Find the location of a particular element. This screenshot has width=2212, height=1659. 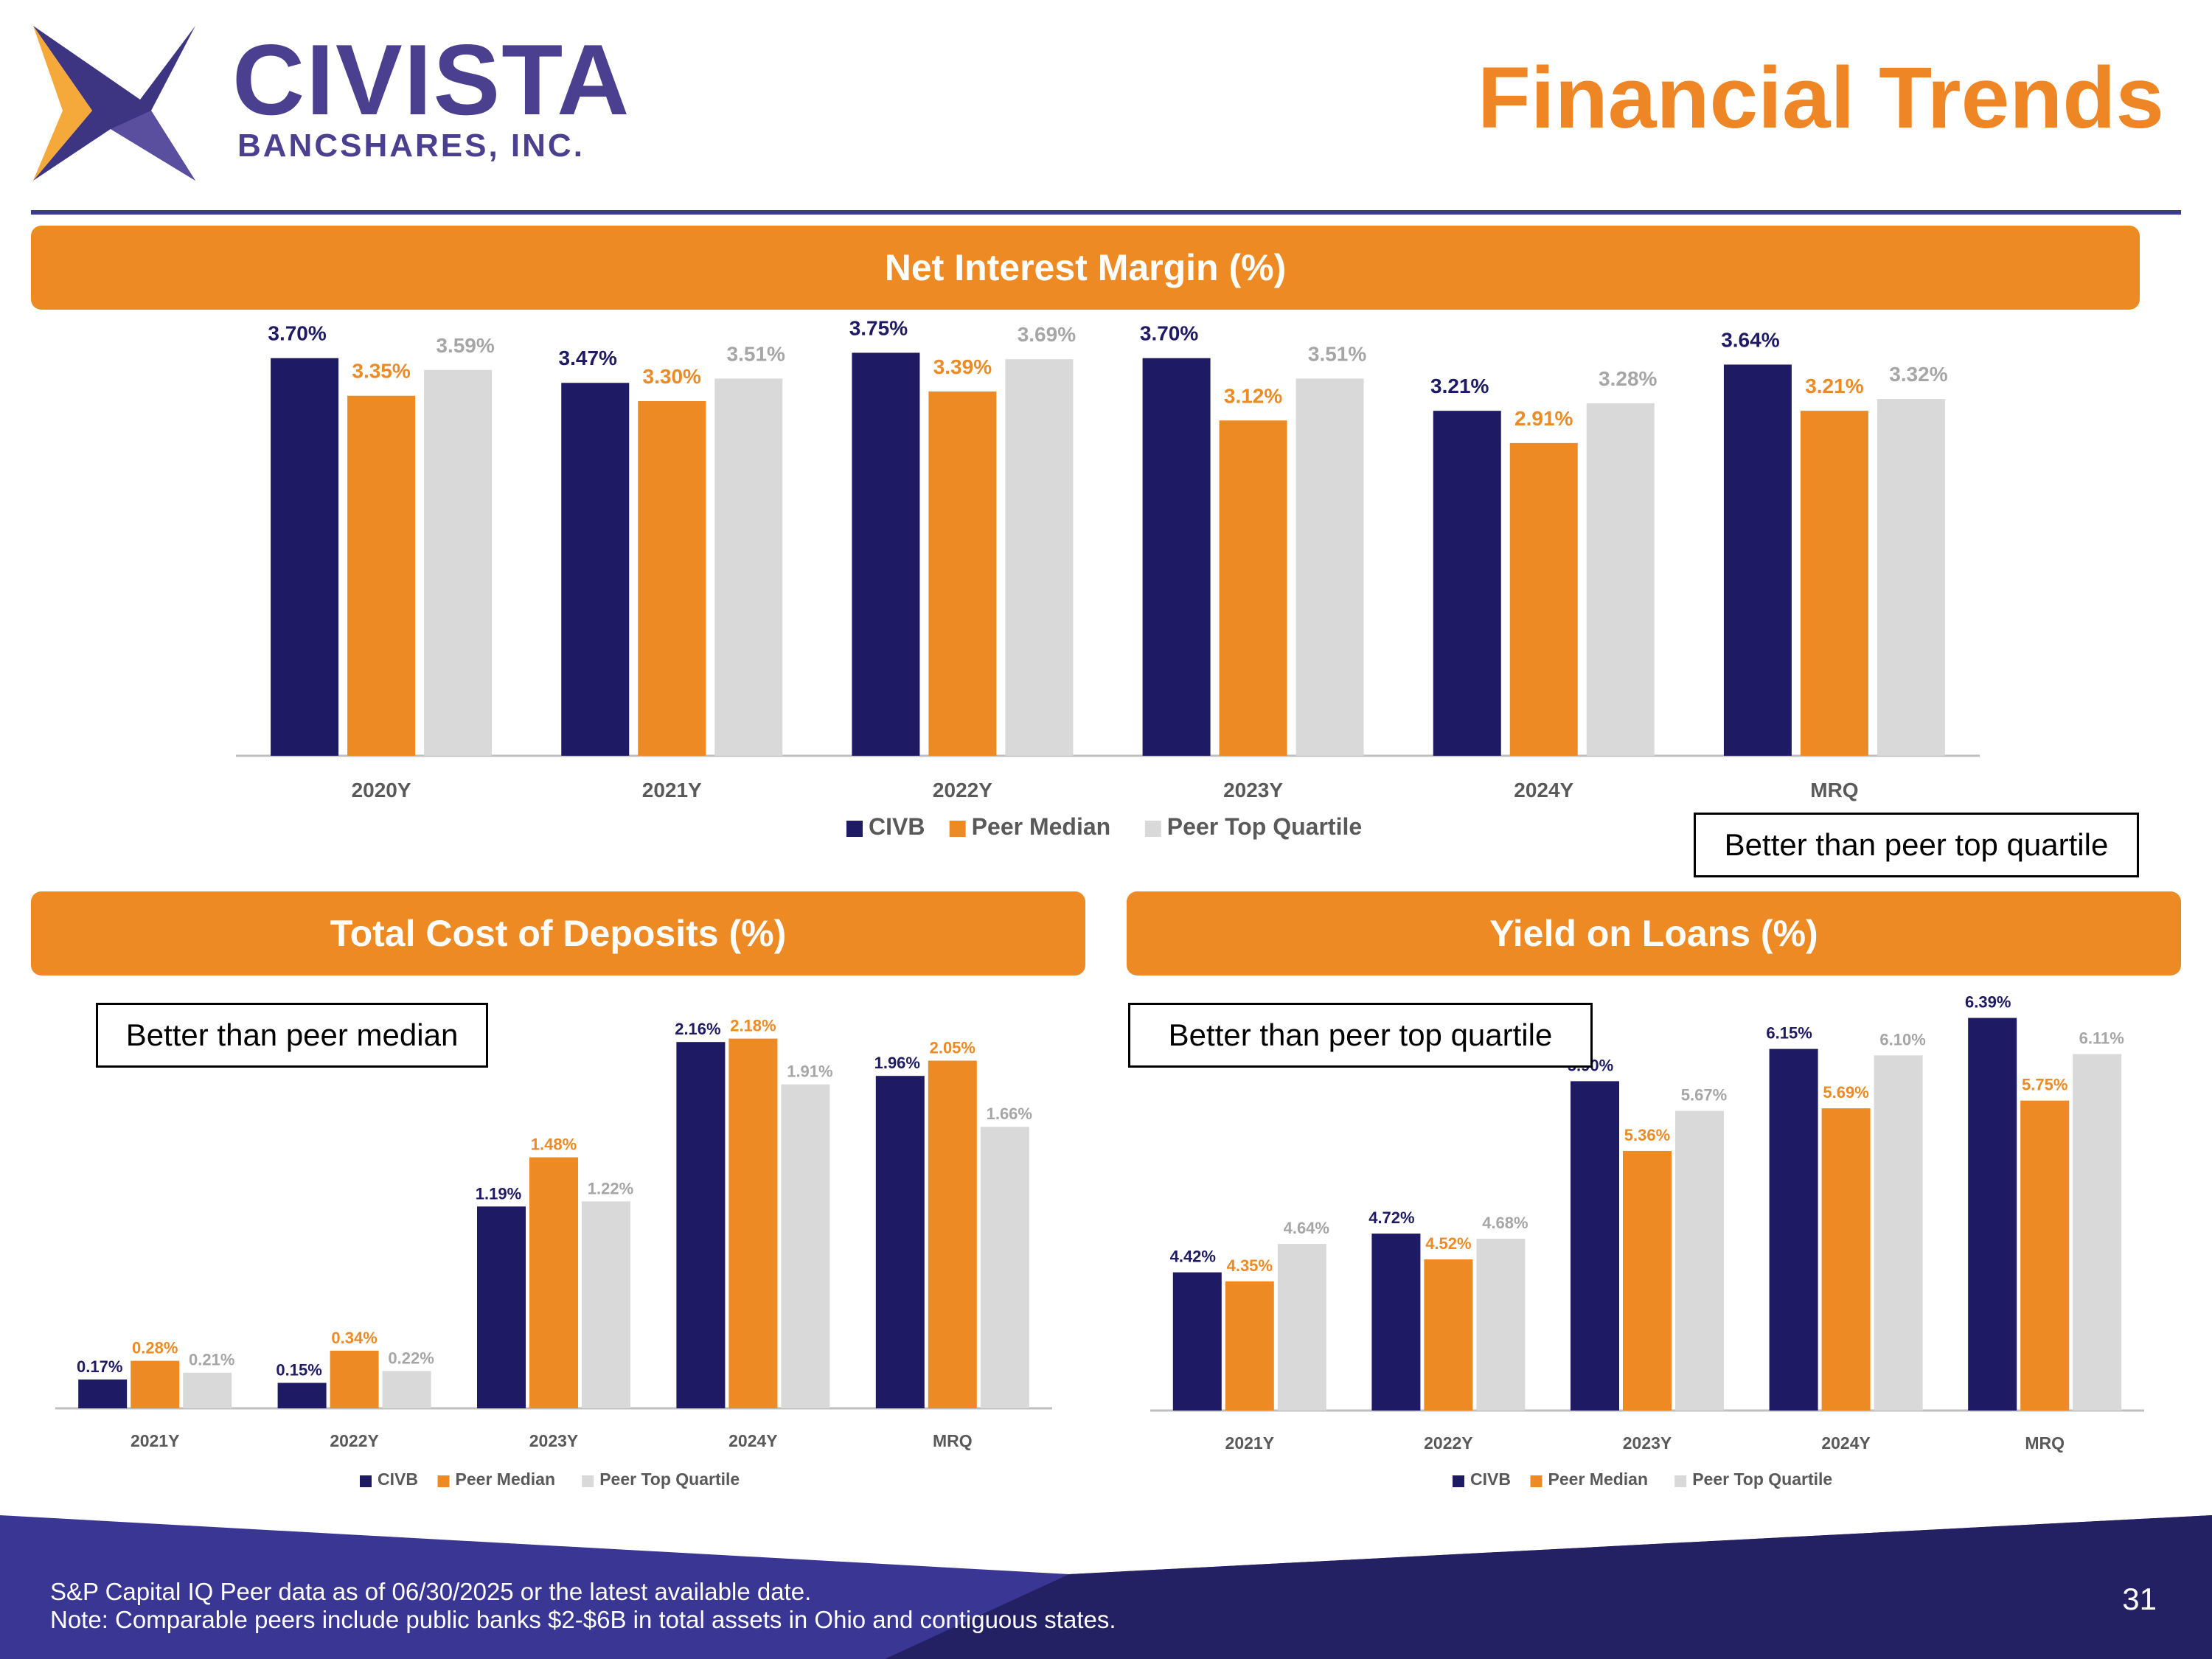

yol-bar-peer-median-2021y is located at coordinates (1249, 1346).